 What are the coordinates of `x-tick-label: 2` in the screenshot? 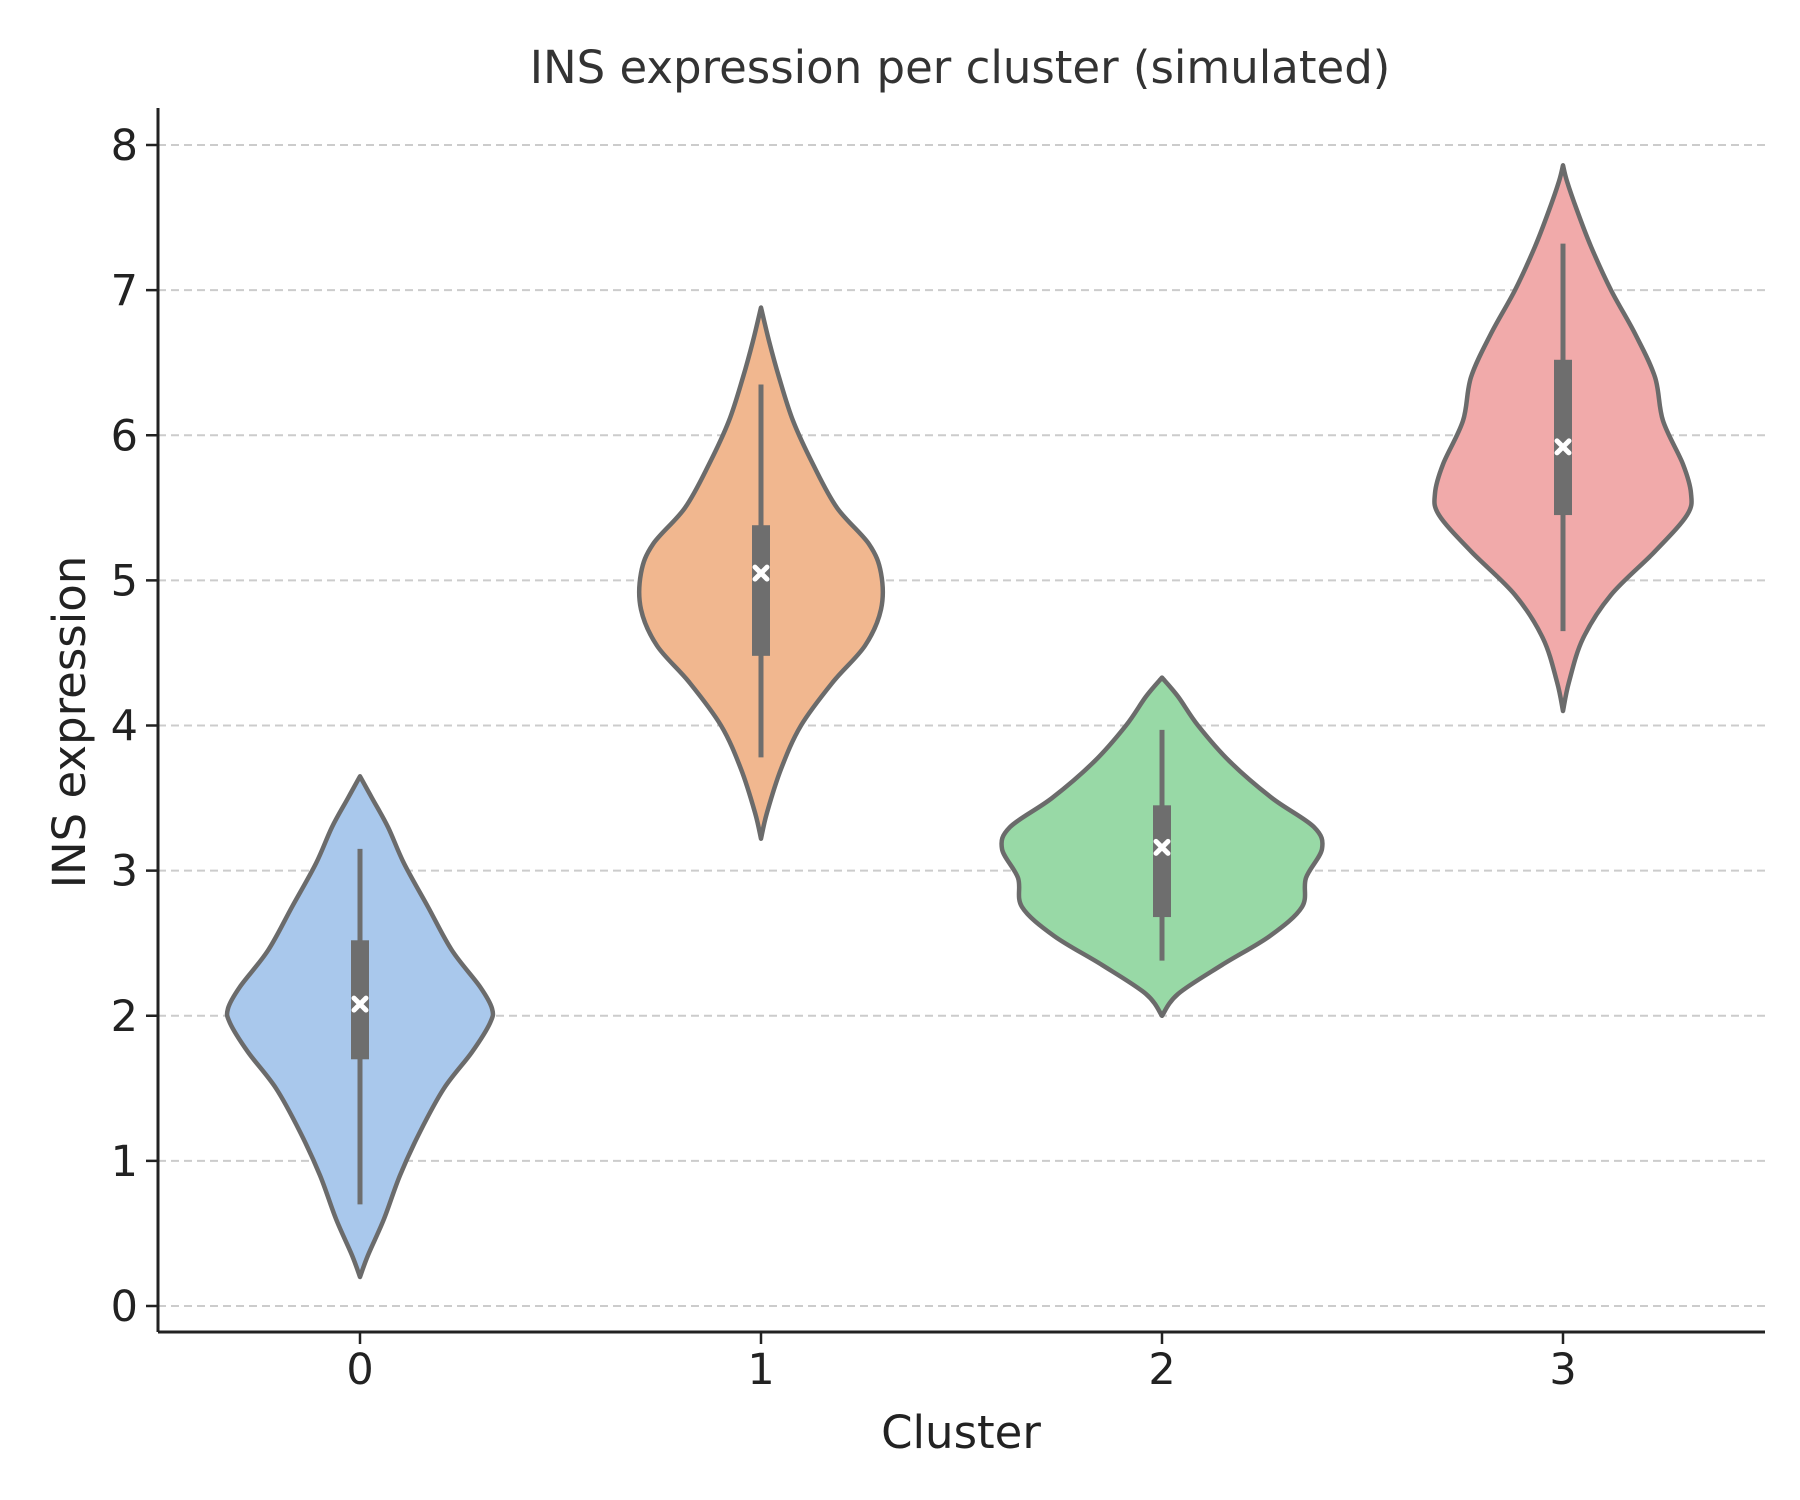 It's located at (1161, 1370).